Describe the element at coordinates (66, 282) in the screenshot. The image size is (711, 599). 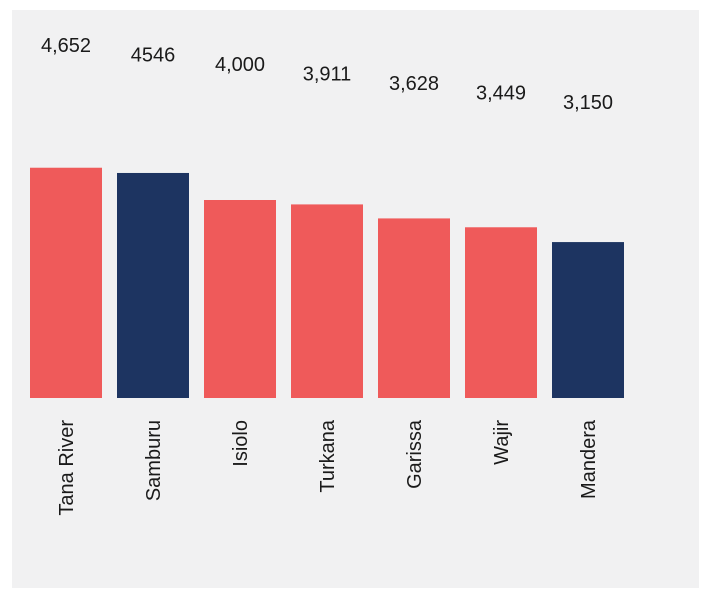
I see `bar-tana-river` at that location.